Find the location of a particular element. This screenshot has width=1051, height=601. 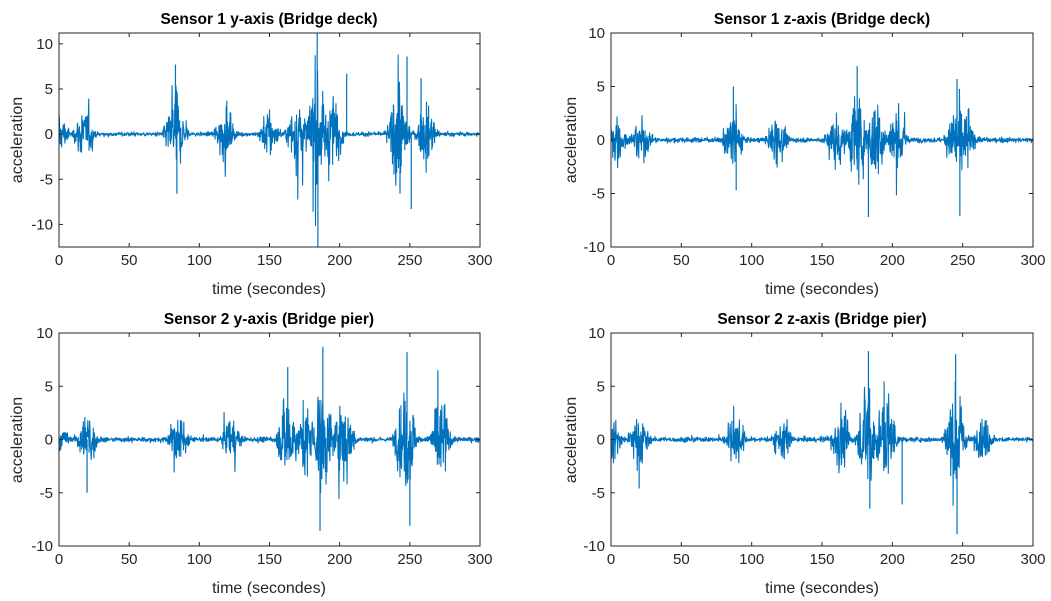

panel-title: Sensor 1 z-axis (Bridge deck) is located at coordinates (822, 19).